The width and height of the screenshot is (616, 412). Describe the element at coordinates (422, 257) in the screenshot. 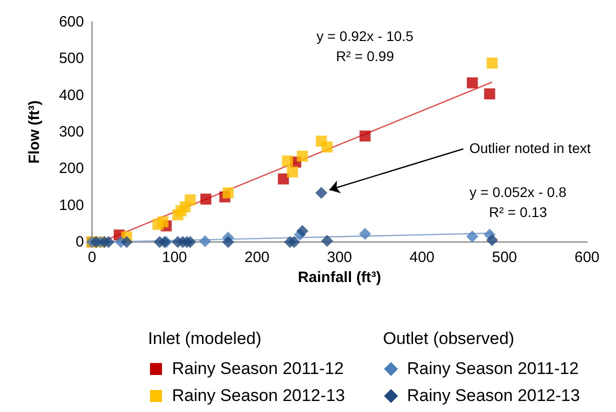

I see `x-tick-label: 400` at that location.